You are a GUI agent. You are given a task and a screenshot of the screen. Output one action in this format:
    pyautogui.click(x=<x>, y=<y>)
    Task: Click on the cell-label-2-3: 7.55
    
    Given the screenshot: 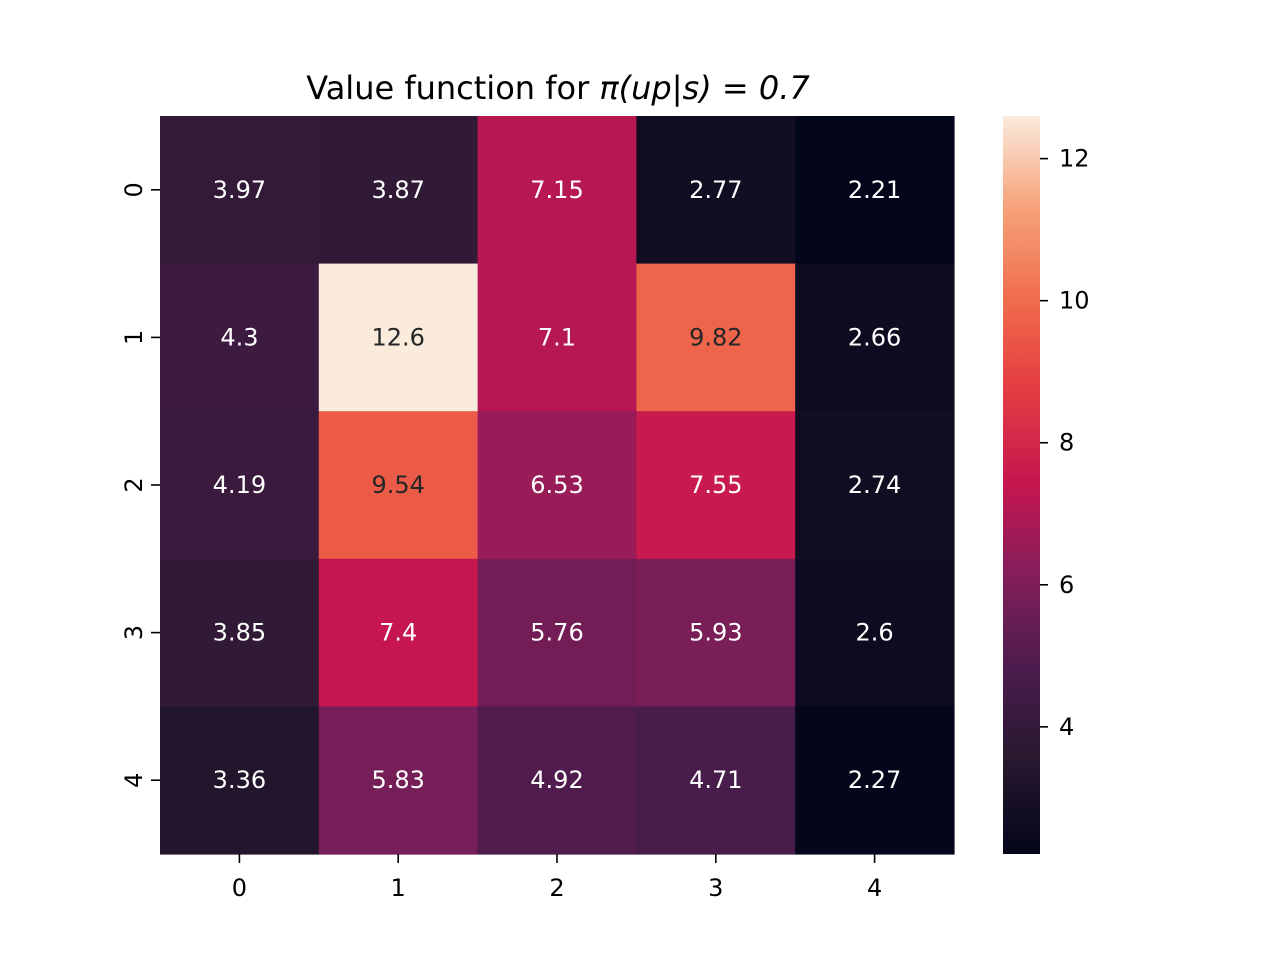 What is the action you would take?
    pyautogui.click(x=715, y=485)
    